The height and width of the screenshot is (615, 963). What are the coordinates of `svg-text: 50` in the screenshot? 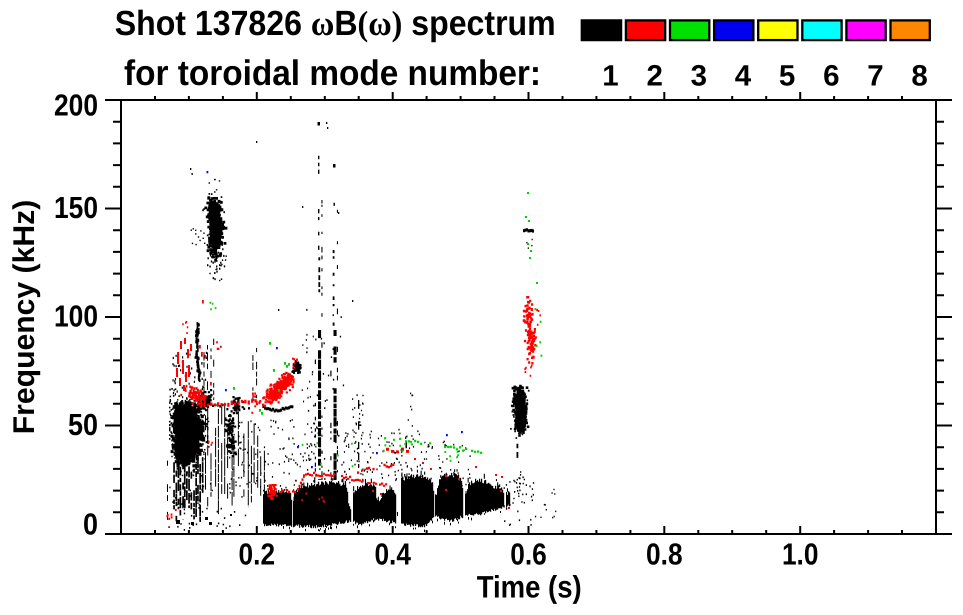 It's located at (83, 425).